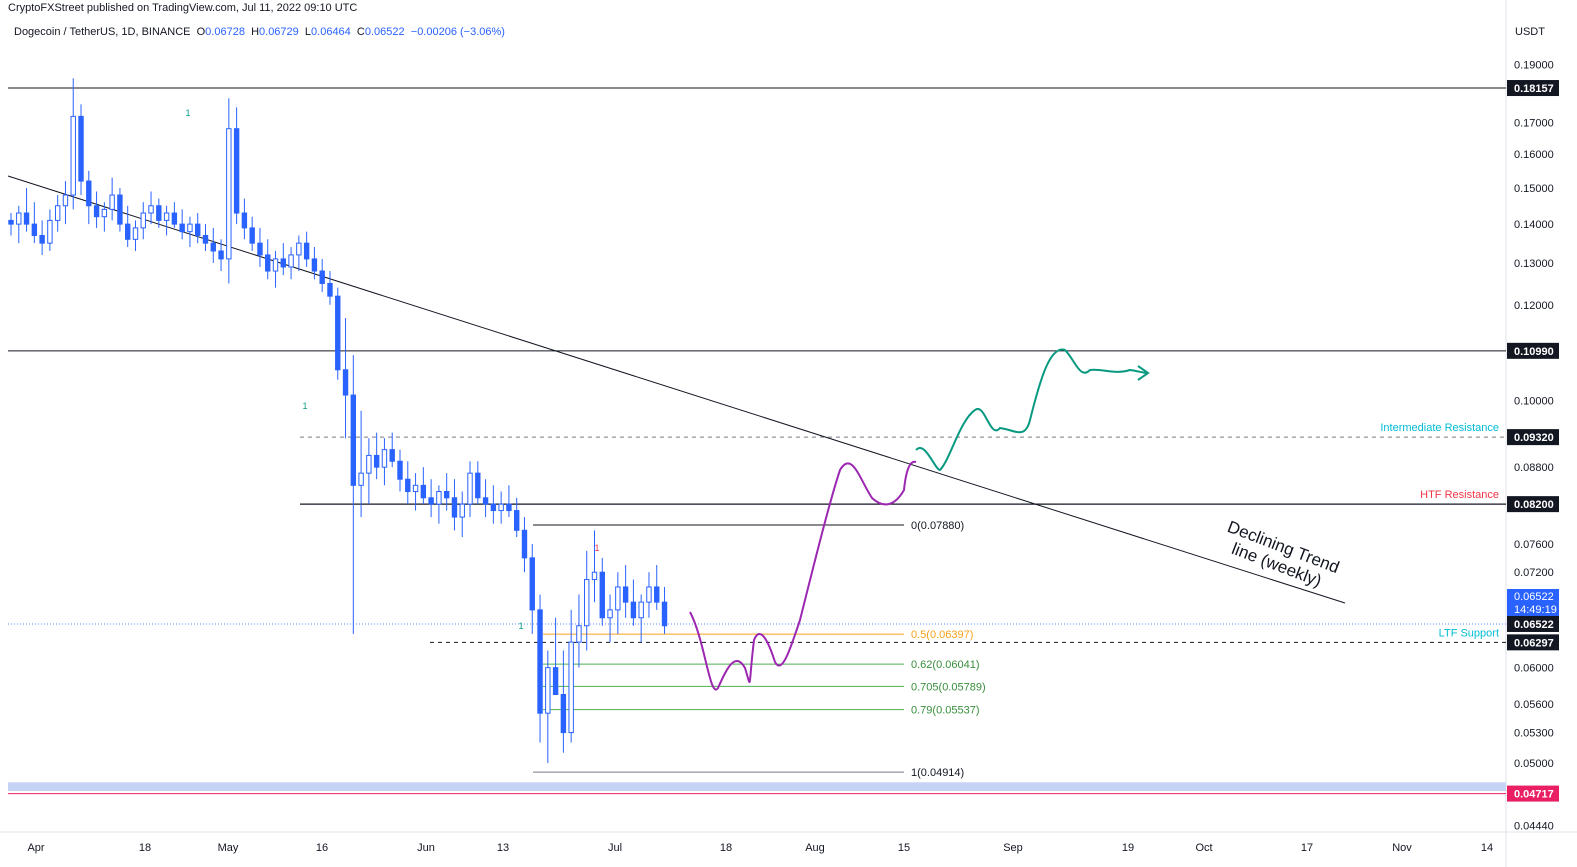  Describe the element at coordinates (1307, 848) in the screenshot. I see `time-tick-label: 17` at that location.